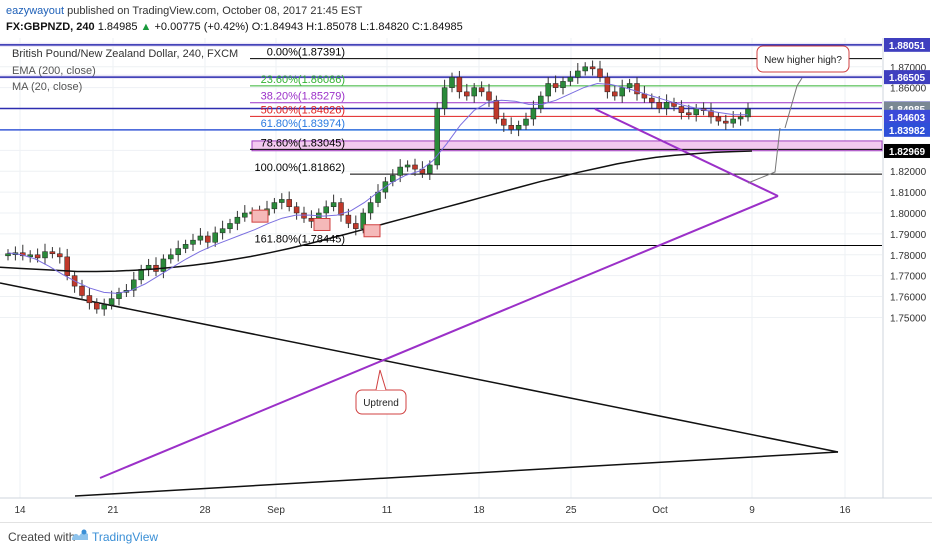  I want to click on price-tick-label: 1.86000, so click(908, 89).